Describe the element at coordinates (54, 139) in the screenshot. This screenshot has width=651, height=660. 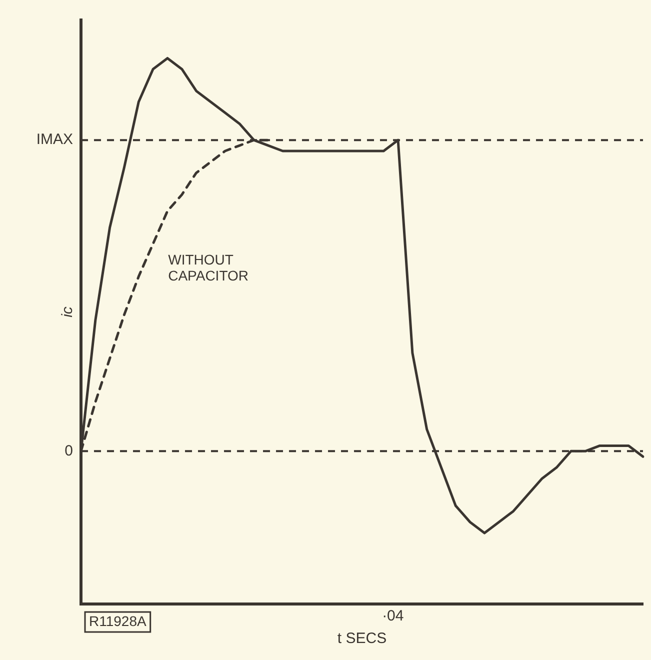
I see `ref-line-label: IMAX` at that location.